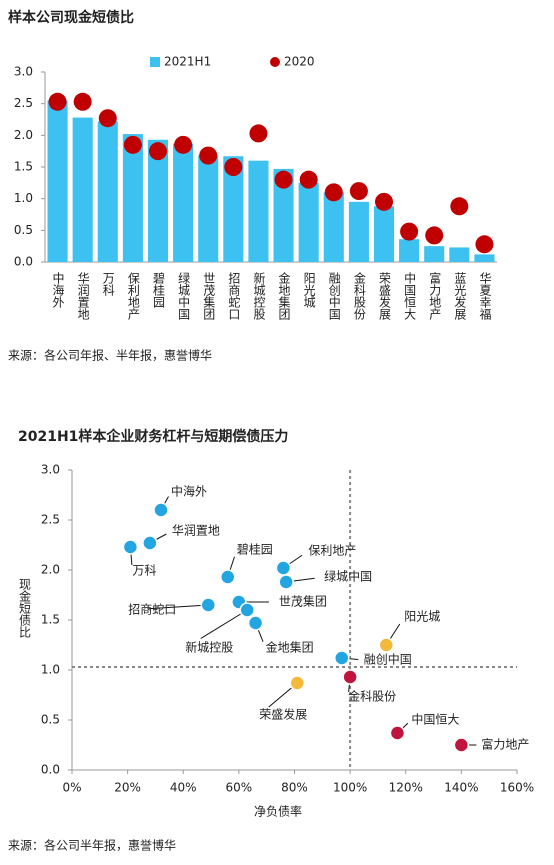  I want to click on x-tick-label: 60%, so click(239, 788).